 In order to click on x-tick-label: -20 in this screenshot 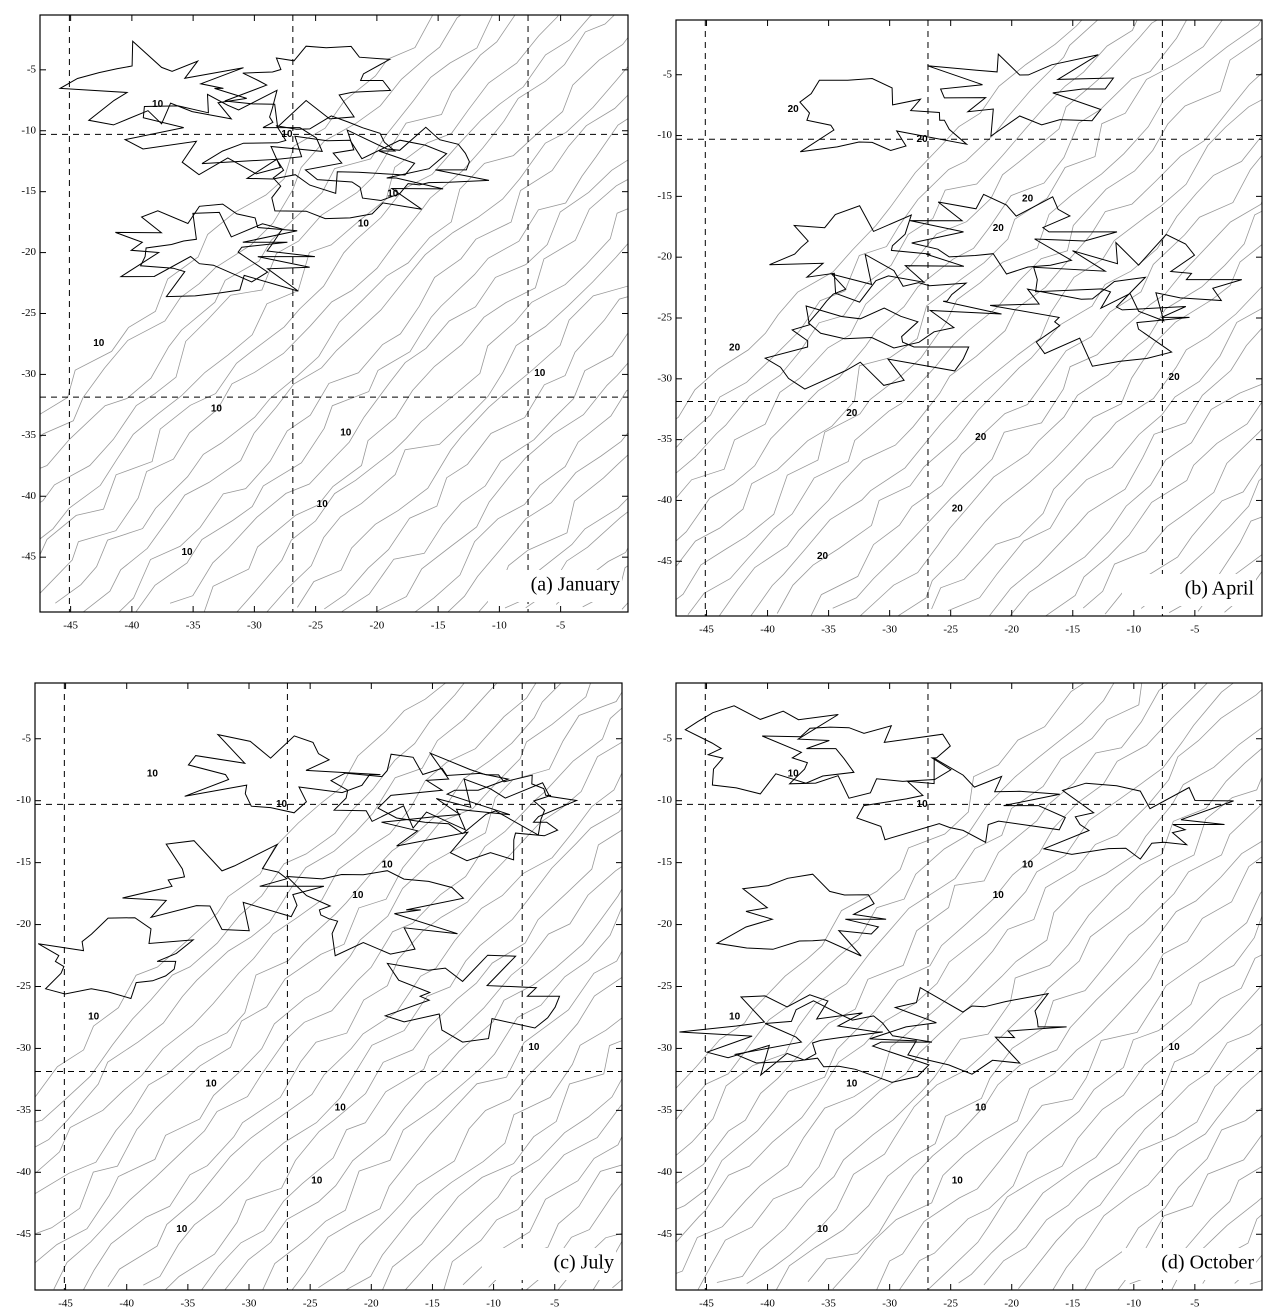, I will do `click(1011, 630)`.